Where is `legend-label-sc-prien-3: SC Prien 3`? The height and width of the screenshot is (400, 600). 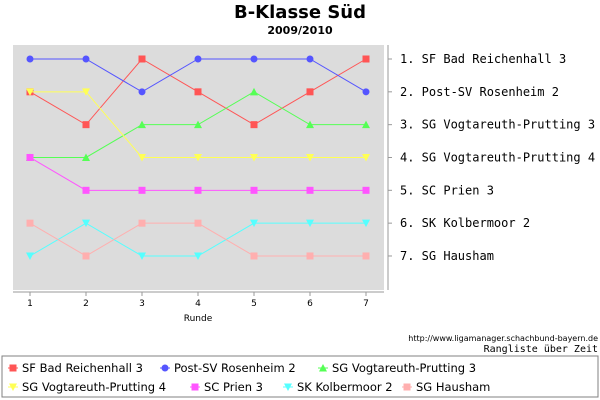 legend-label-sc-prien-3: SC Prien 3 is located at coordinates (233, 387).